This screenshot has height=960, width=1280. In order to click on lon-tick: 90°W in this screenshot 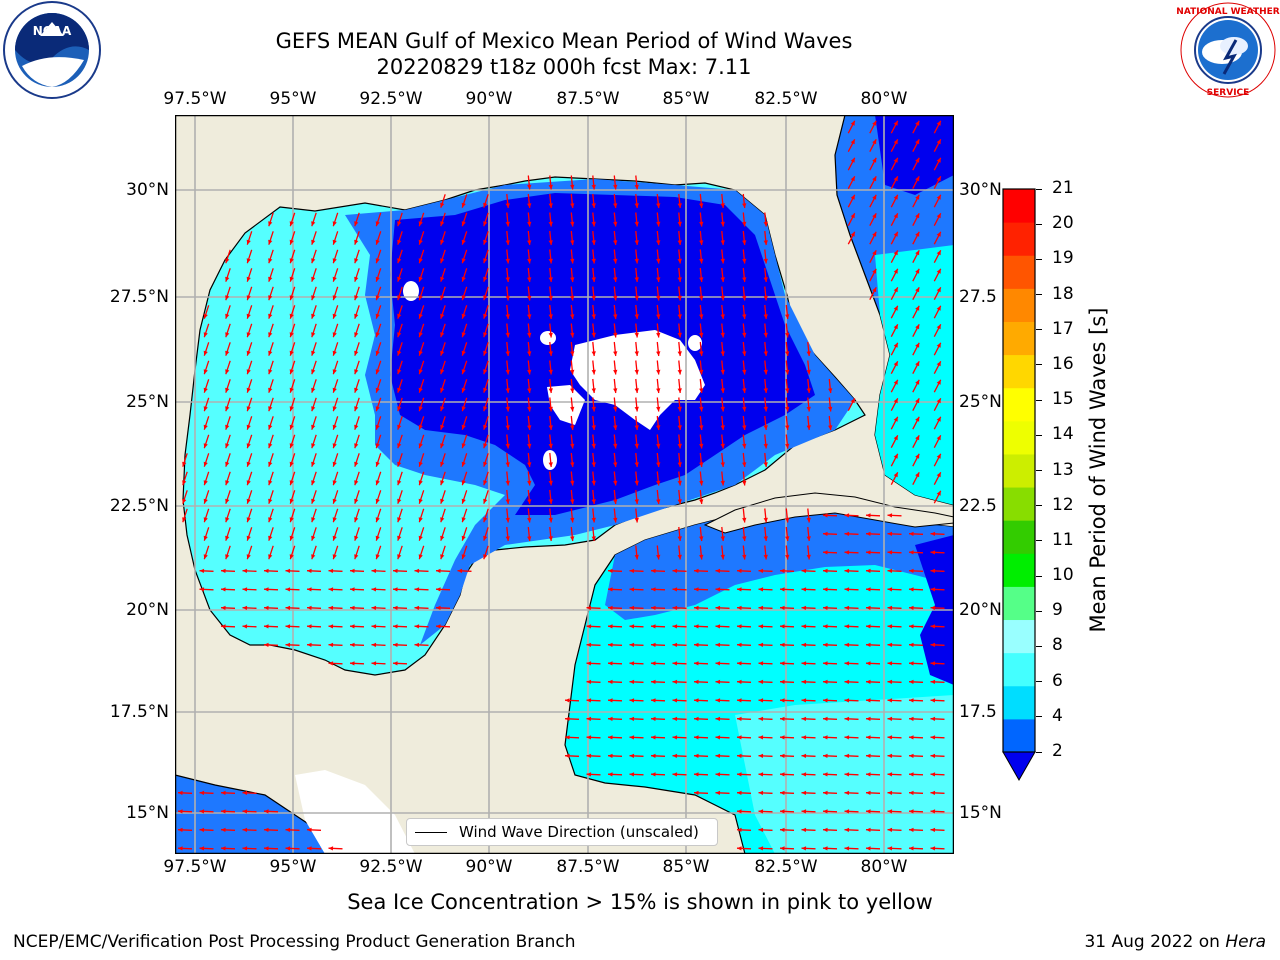, I will do `click(489, 99)`.